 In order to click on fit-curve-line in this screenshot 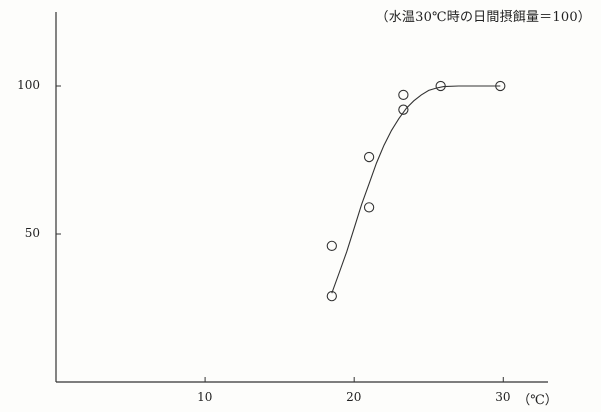, I will do `click(416, 189)`.